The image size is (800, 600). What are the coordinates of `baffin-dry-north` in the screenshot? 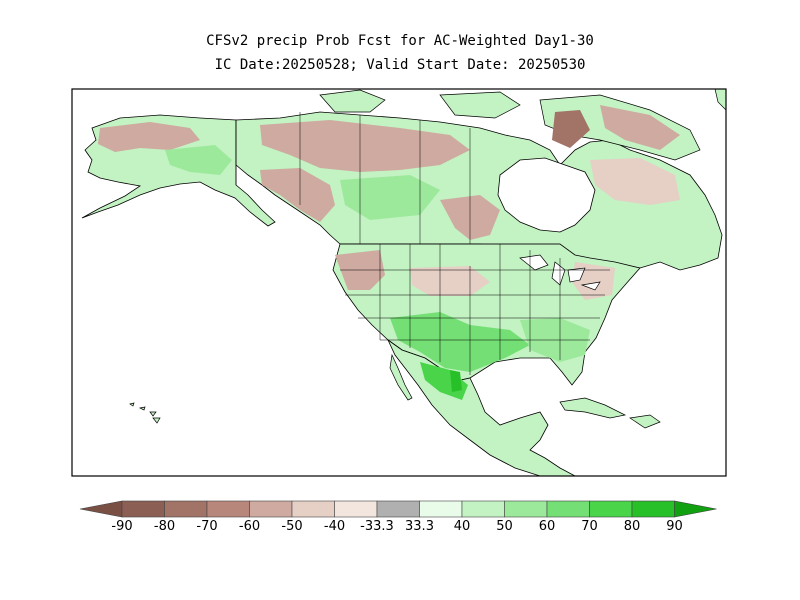 It's located at (640, 127).